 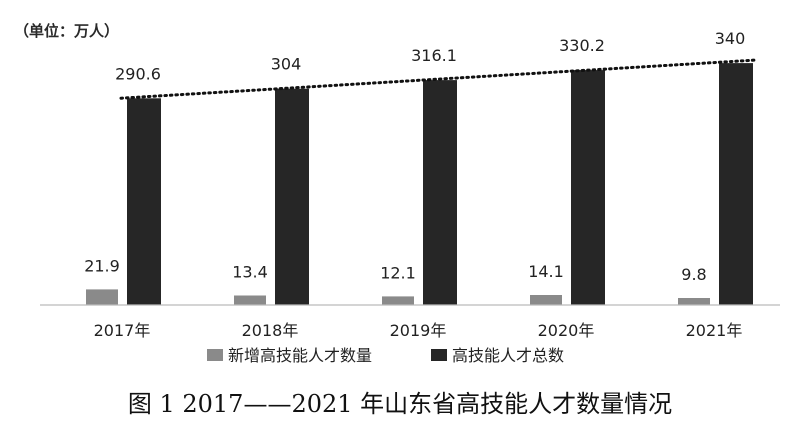 I want to click on trendline, so click(x=438, y=79).